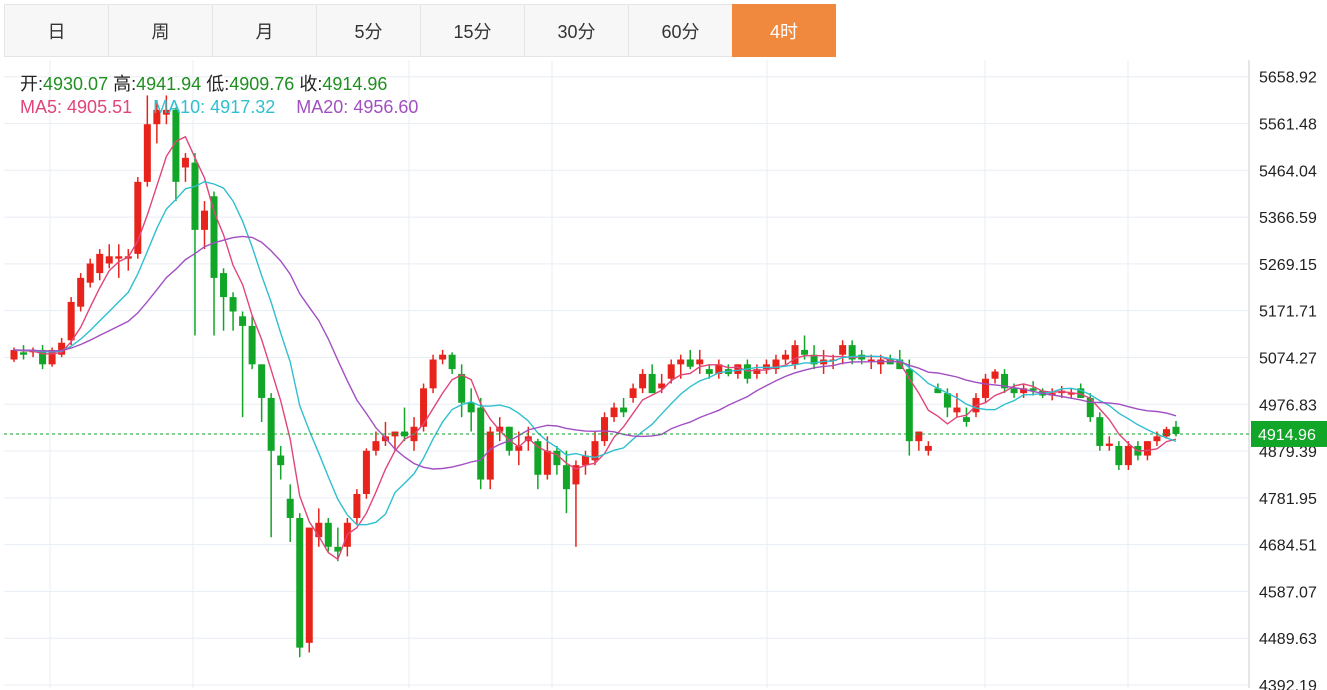 The height and width of the screenshot is (690, 1327). I want to click on timeframe-tabs: 日周月 5分 15分 30分 60分 4时, so click(420, 31).